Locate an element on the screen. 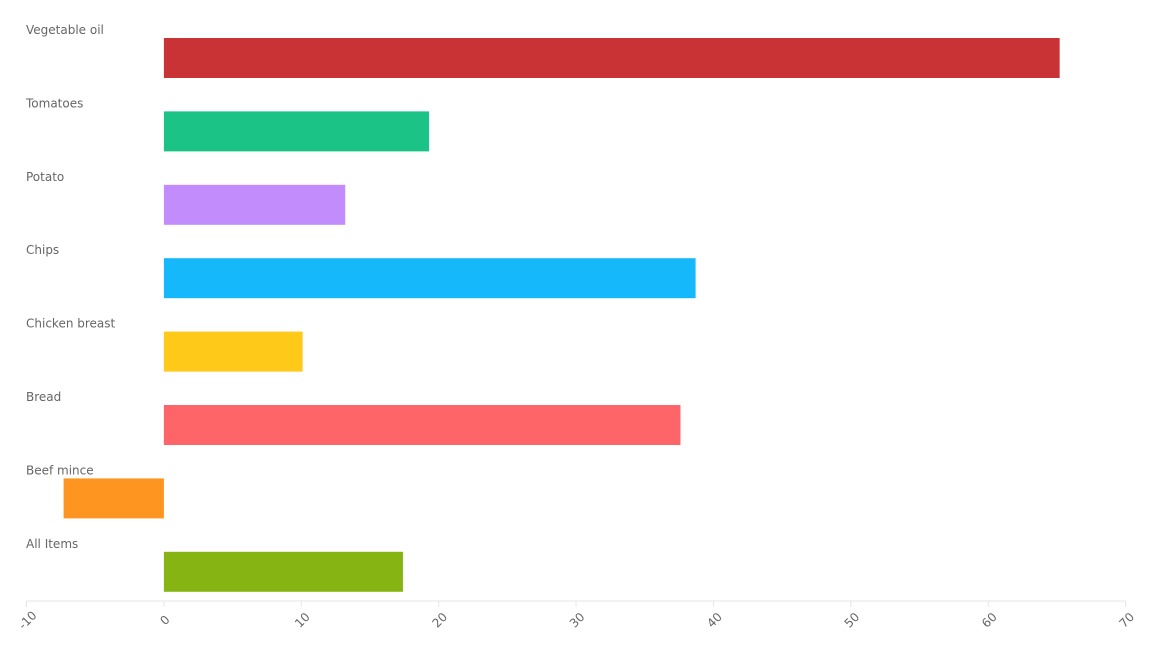  x-tick-label: 40 is located at coordinates (714, 620).